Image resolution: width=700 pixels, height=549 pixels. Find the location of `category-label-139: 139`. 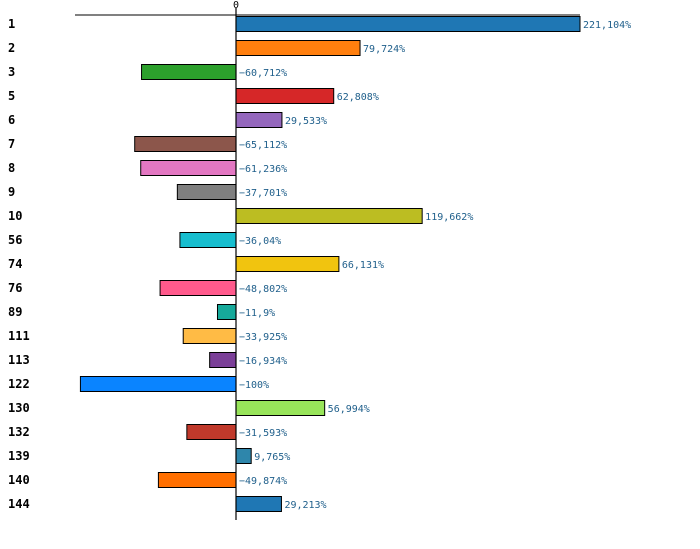

category-label-139: 139 is located at coordinates (19, 456).